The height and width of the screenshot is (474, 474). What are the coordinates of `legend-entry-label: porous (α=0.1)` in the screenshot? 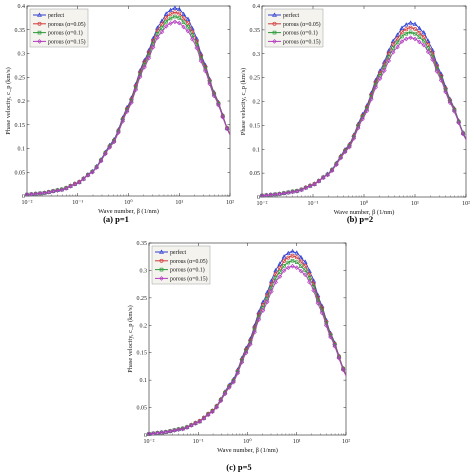 It's located at (65, 33).